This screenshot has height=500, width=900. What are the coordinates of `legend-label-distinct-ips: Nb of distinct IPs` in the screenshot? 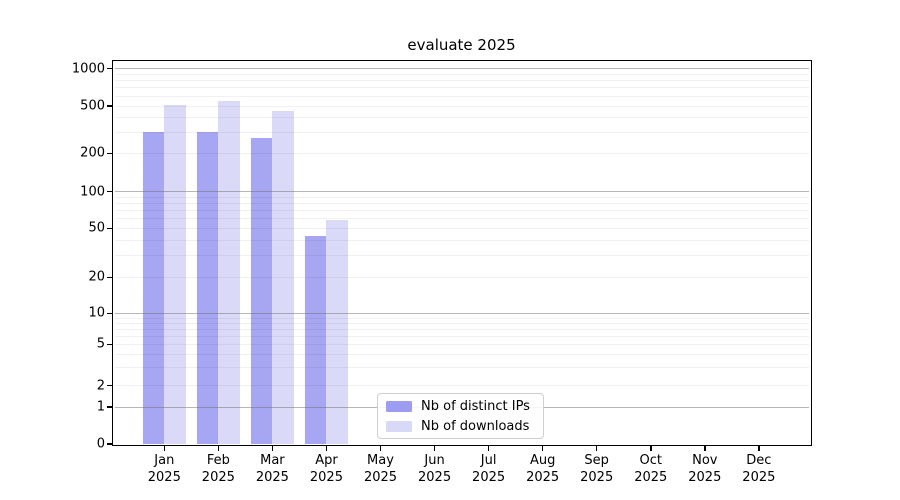 It's located at (475, 406).